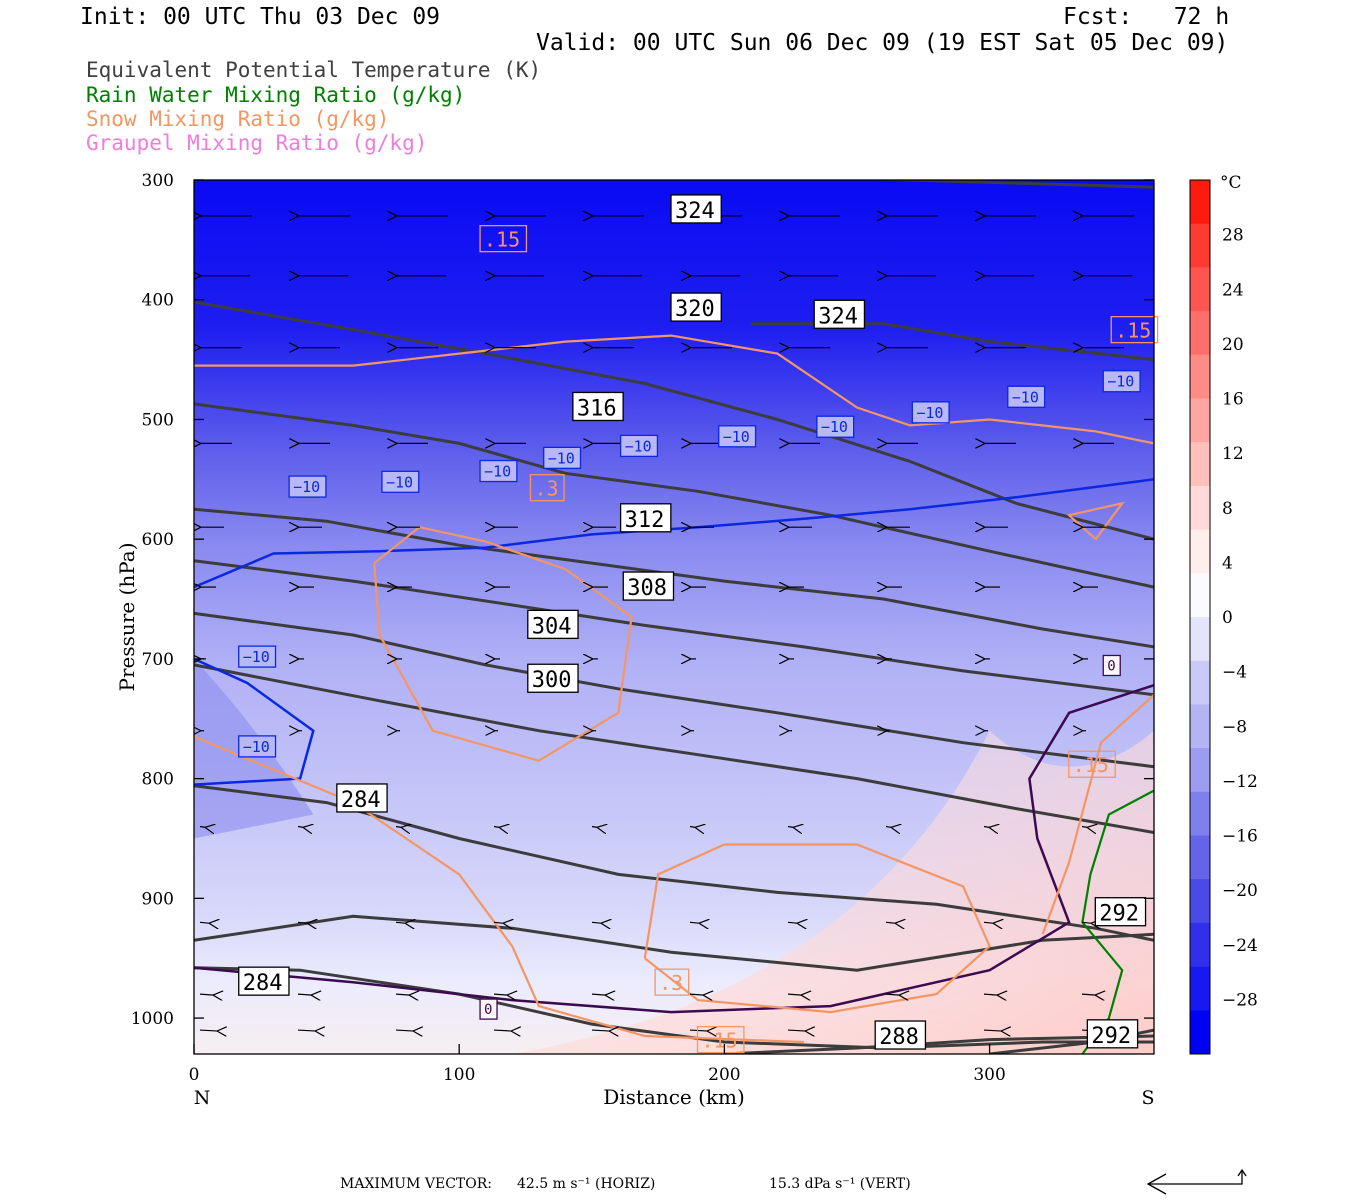 The height and width of the screenshot is (1200, 1350). What do you see at coordinates (1147, 1098) in the screenshot?
I see `south-label: S` at bounding box center [1147, 1098].